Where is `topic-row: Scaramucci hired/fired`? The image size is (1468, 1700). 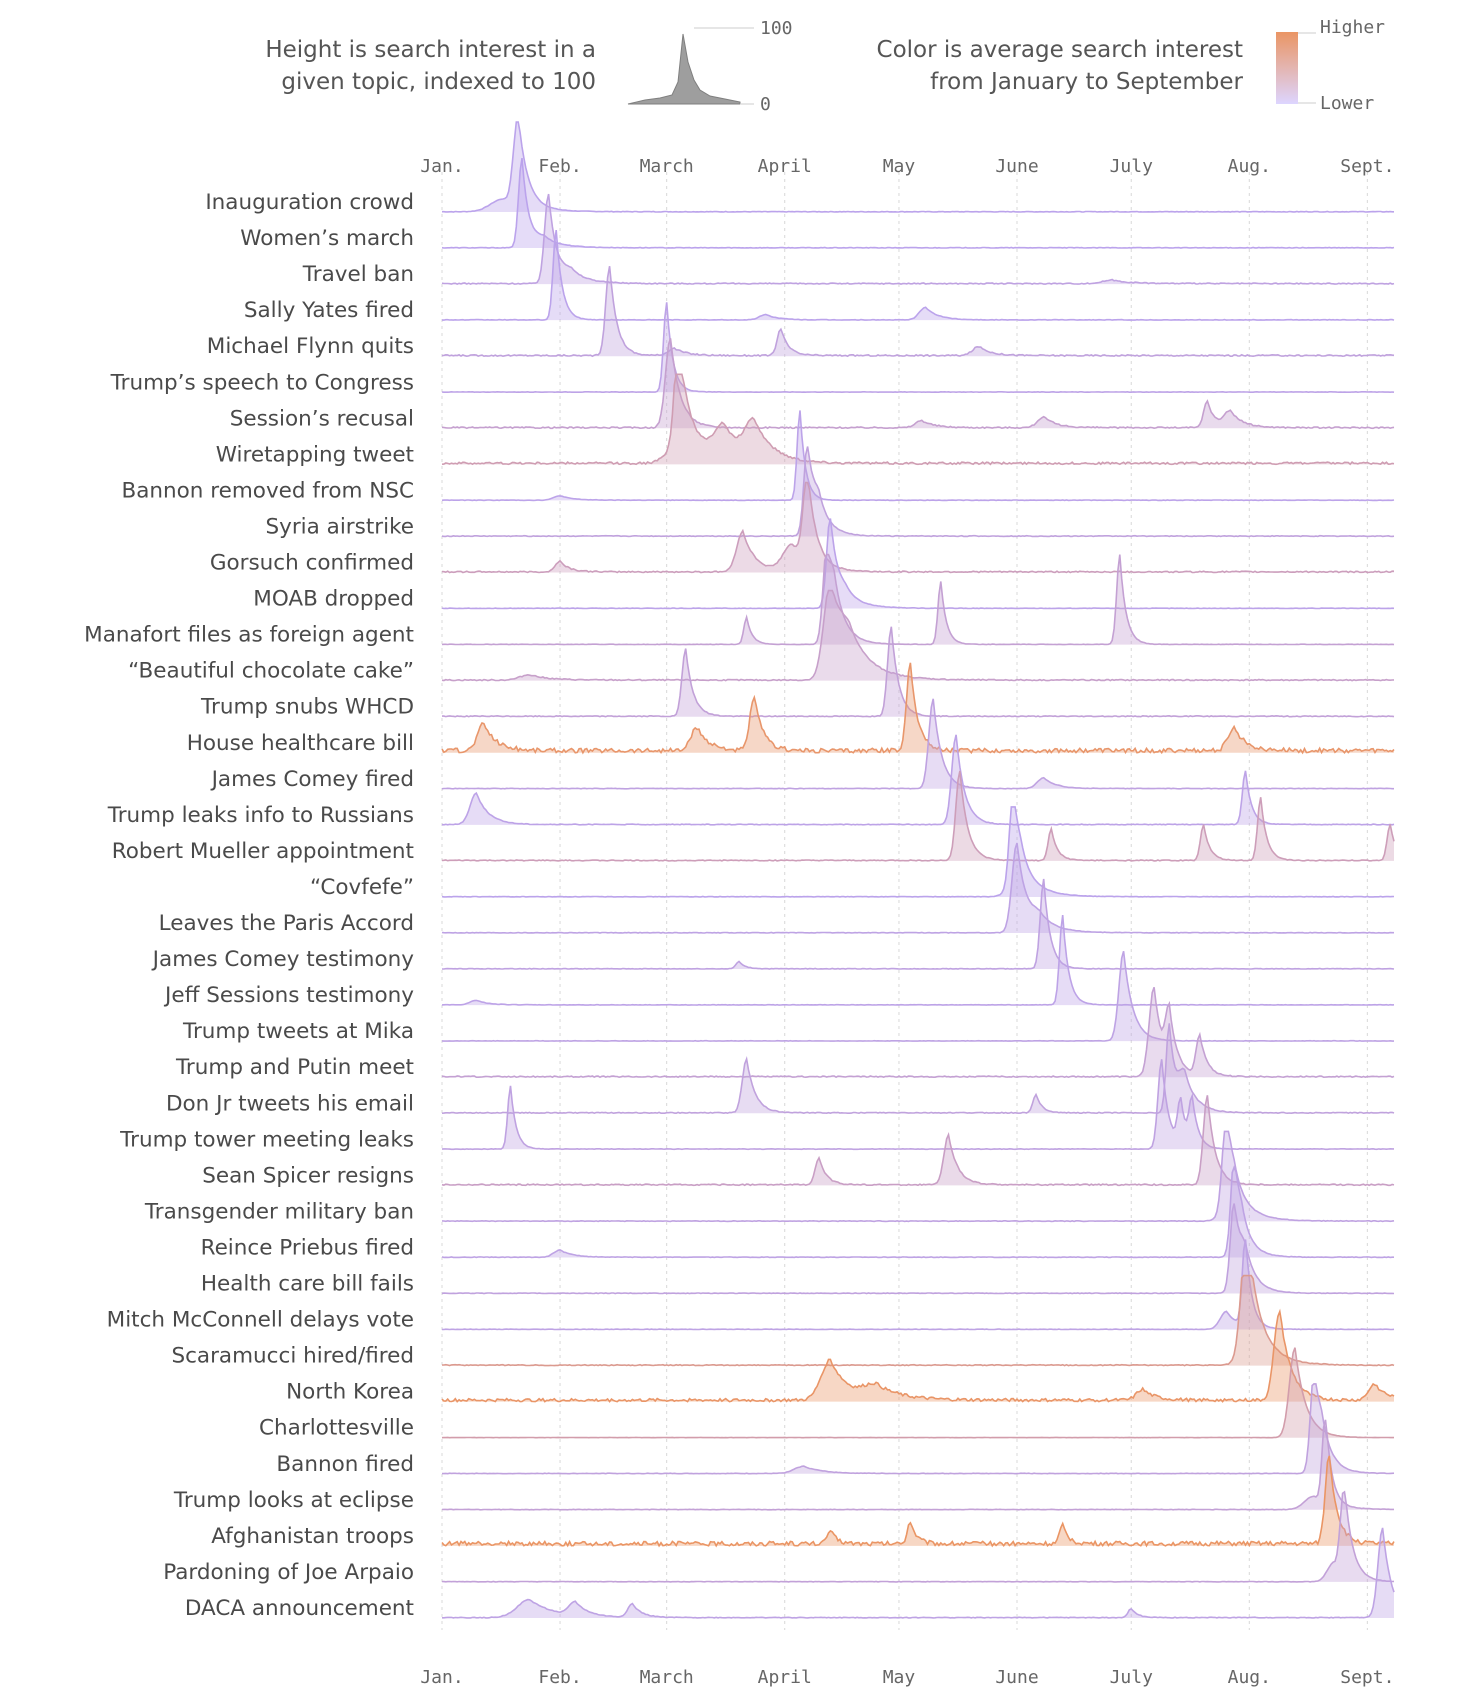
topic-row: Scaramucci hired/fired is located at coordinates (783, 1321).